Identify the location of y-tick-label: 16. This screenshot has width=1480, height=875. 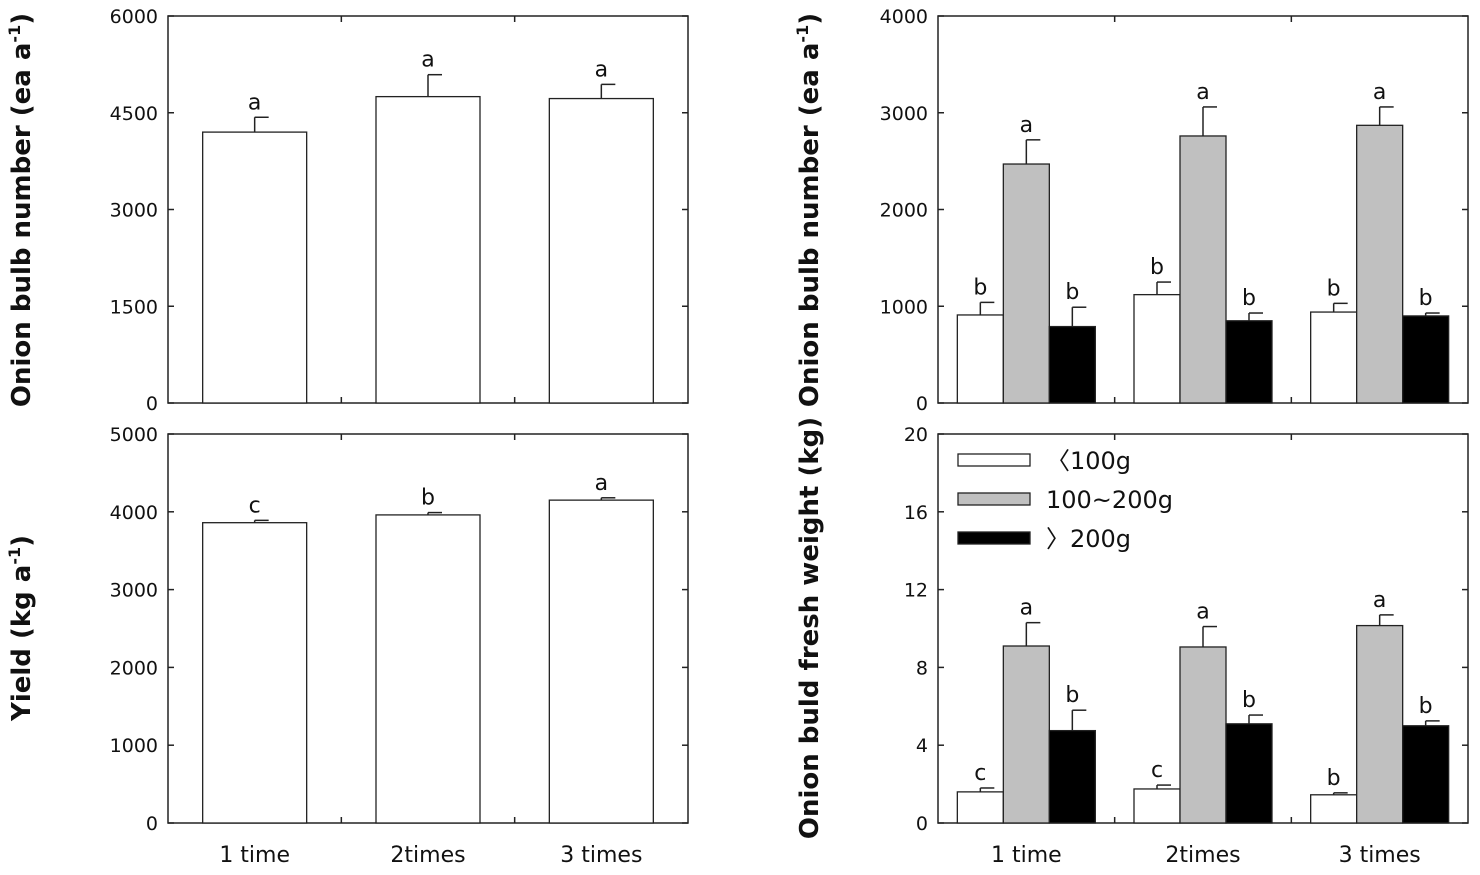
(916, 513).